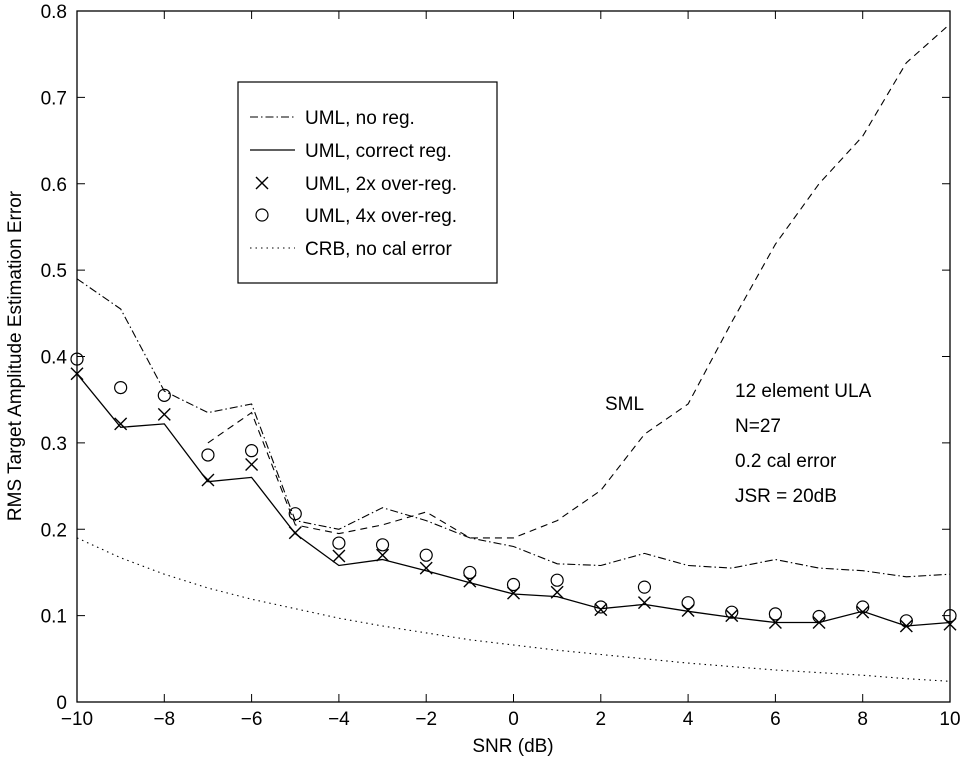 The image size is (967, 761). Describe the element at coordinates (54, 98) in the screenshot. I see `y-tick-label: 0.7` at that location.